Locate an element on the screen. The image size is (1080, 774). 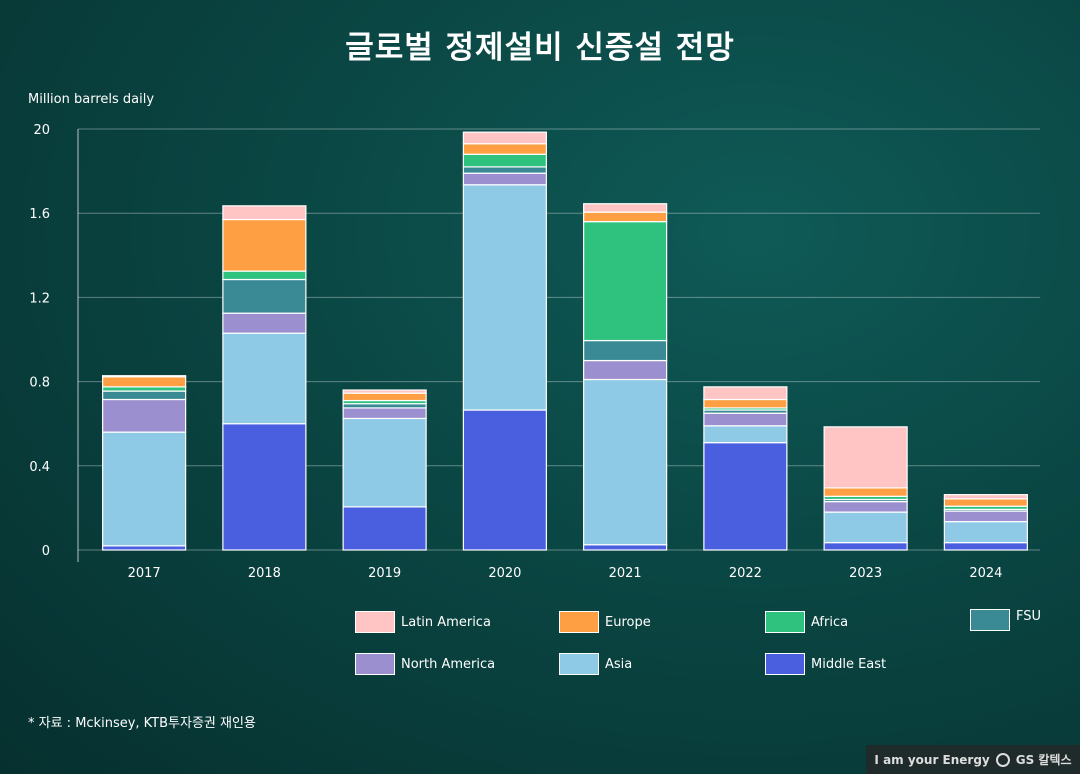
y-tick-label: 1.2 is located at coordinates (39, 298).